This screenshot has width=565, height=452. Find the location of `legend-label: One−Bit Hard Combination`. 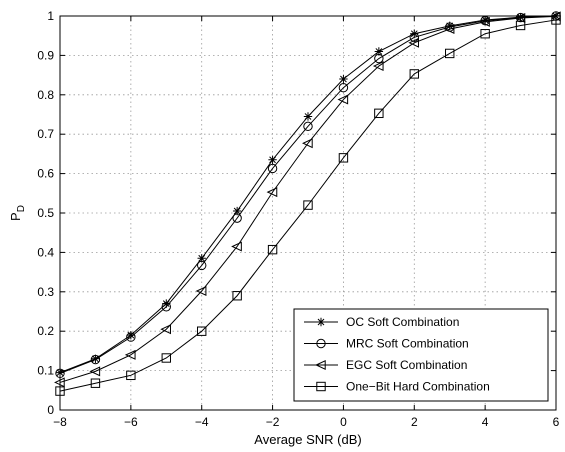

legend-label: One−Bit Hard Combination is located at coordinates (418, 387).